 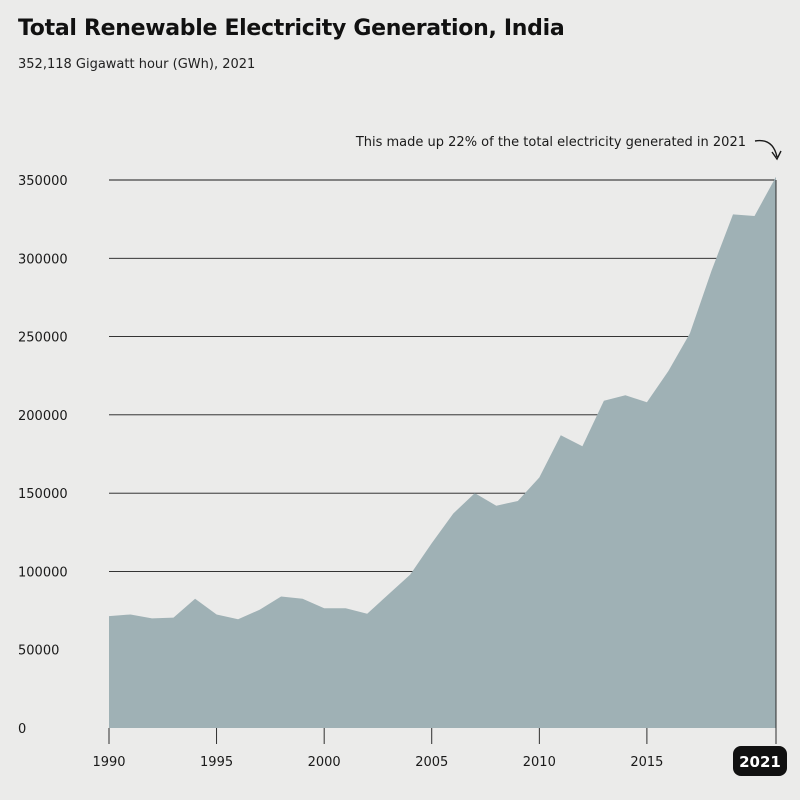 What do you see at coordinates (22, 729) in the screenshot?
I see `y-tick-label: 0` at bounding box center [22, 729].